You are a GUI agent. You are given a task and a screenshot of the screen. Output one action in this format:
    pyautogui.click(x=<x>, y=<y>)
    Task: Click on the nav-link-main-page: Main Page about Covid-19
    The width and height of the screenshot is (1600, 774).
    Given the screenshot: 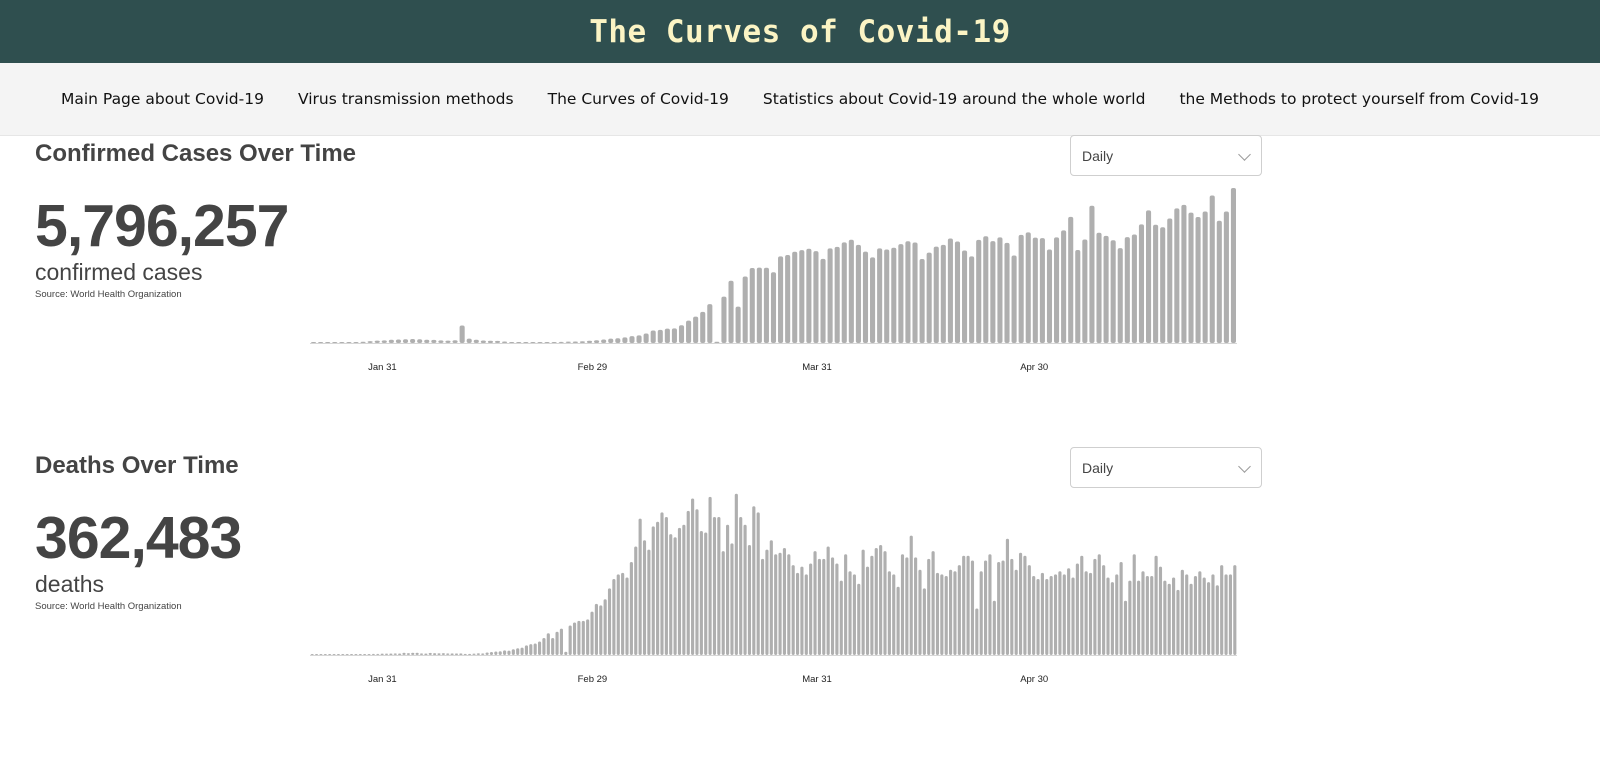 What is the action you would take?
    pyautogui.click(x=162, y=99)
    